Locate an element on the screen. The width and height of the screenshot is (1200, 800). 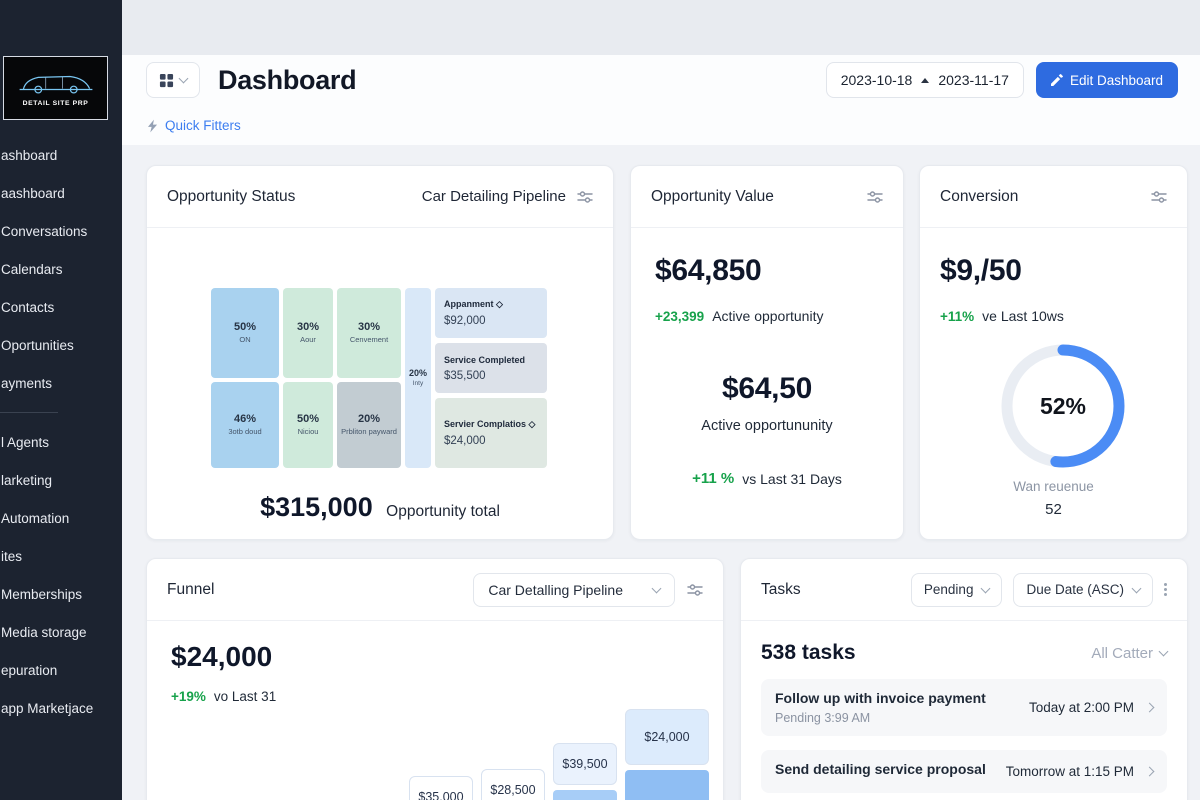
chevron-right-icon is located at coordinates (1149, 771).